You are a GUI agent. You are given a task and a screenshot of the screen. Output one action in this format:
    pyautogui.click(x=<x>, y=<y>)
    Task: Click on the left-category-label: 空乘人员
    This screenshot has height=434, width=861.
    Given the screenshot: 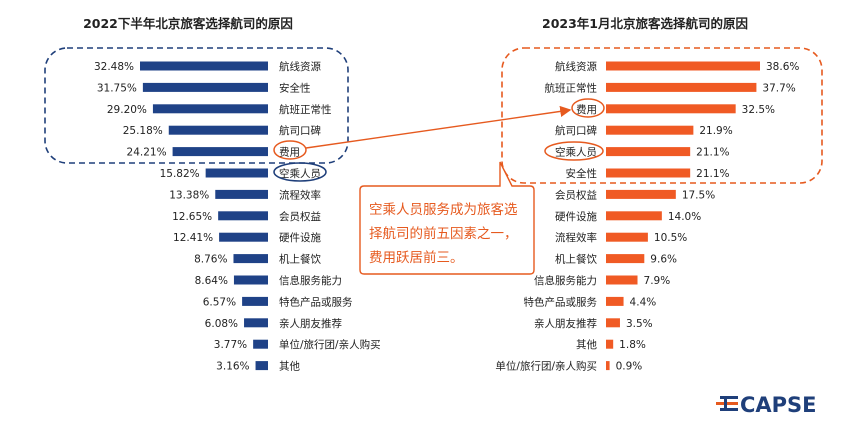 What is the action you would take?
    pyautogui.click(x=300, y=173)
    